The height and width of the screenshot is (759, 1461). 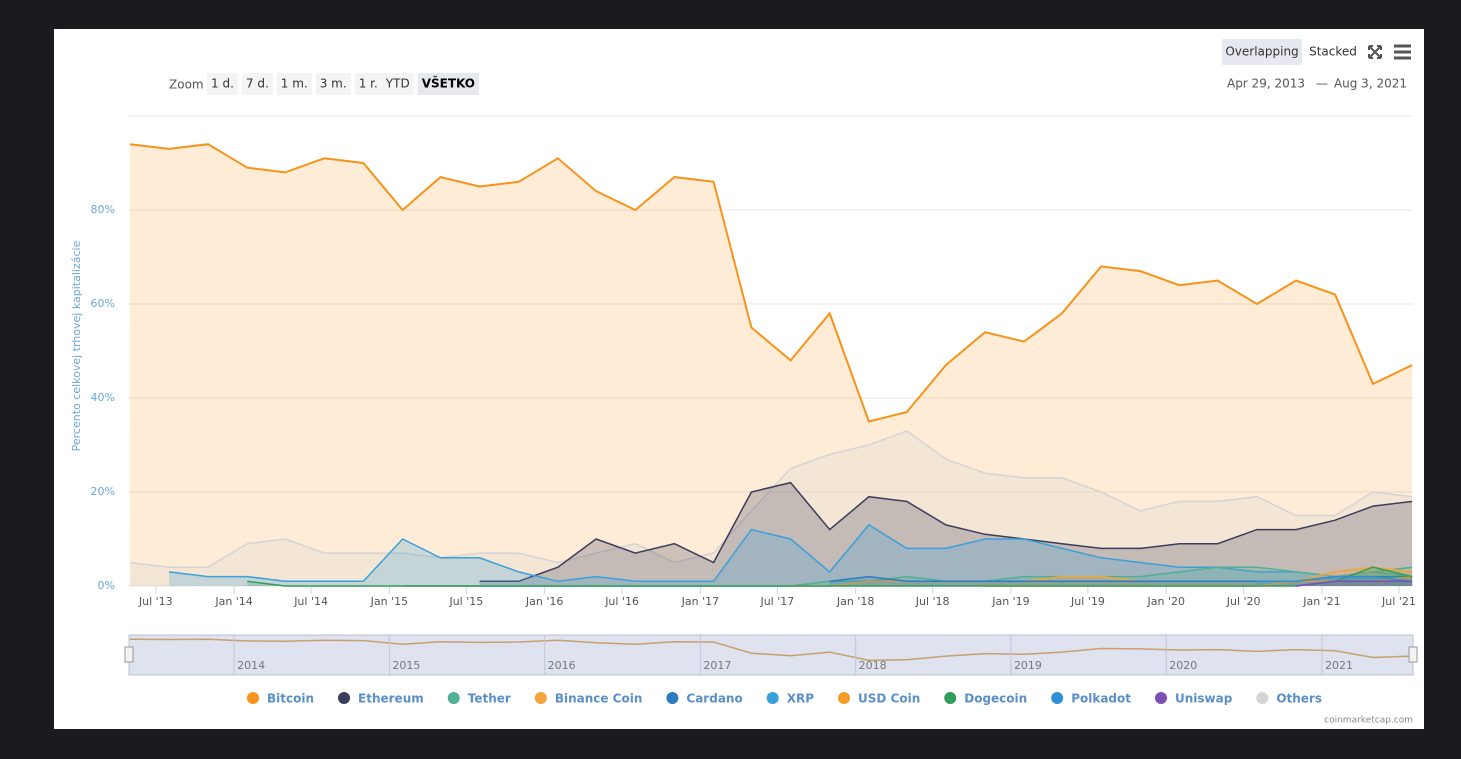 I want to click on legend-item: Ethereum, so click(x=381, y=699).